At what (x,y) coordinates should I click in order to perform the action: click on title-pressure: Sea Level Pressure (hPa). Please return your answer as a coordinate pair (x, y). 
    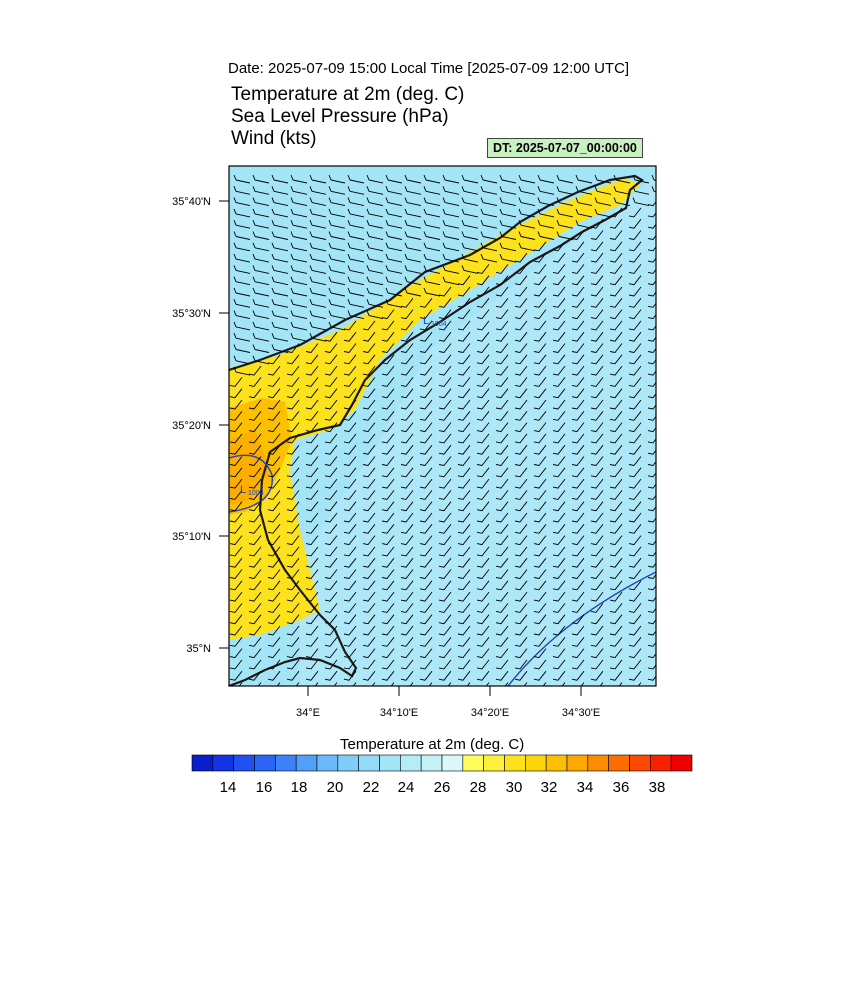
    Looking at the image, I should click on (340, 116).